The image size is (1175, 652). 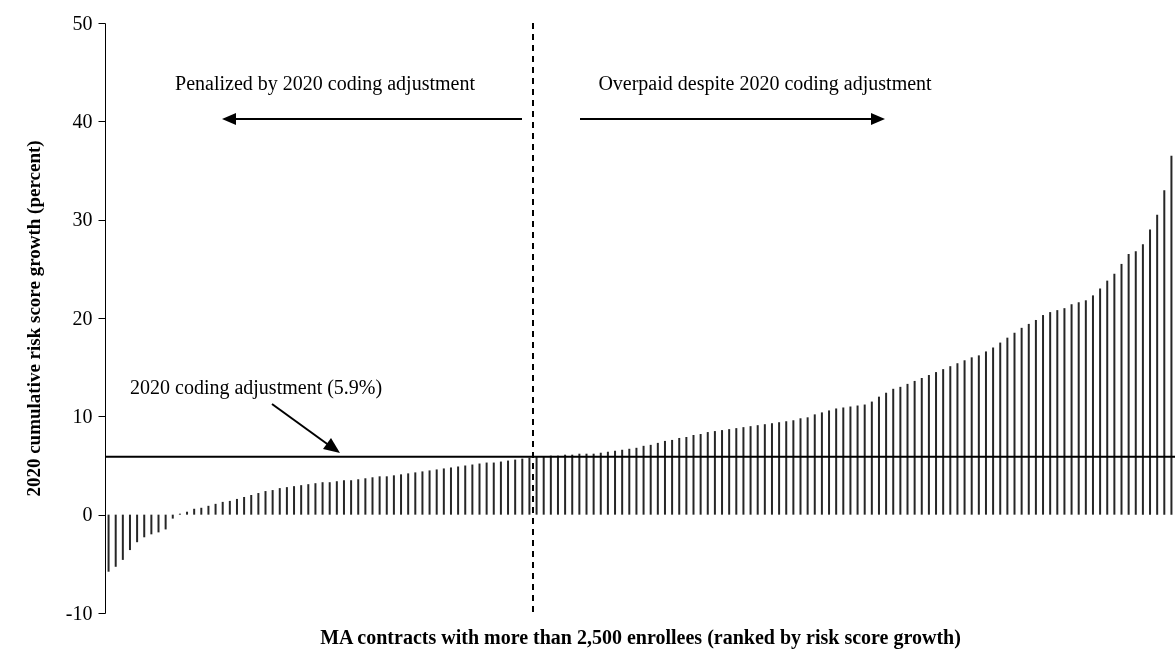 I want to click on y-tick-label: 50, so click(x=82, y=22).